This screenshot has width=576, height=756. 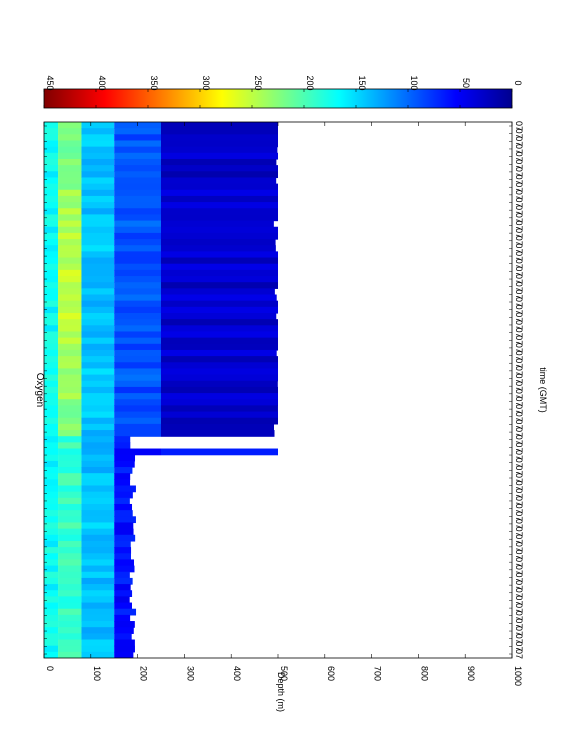 I want to click on colorbar-tick-label: 400, so click(x=102, y=82).